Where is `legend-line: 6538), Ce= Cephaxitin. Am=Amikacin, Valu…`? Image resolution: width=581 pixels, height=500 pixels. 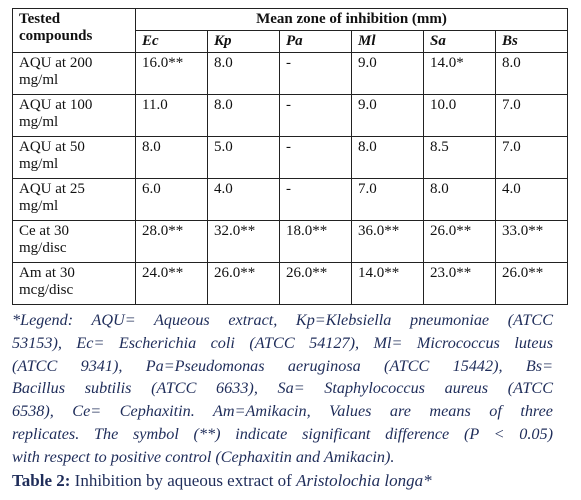
legend-line: 6538), Ce= Cephaxitin. Am=Amikacin, Valu… is located at coordinates (282, 411).